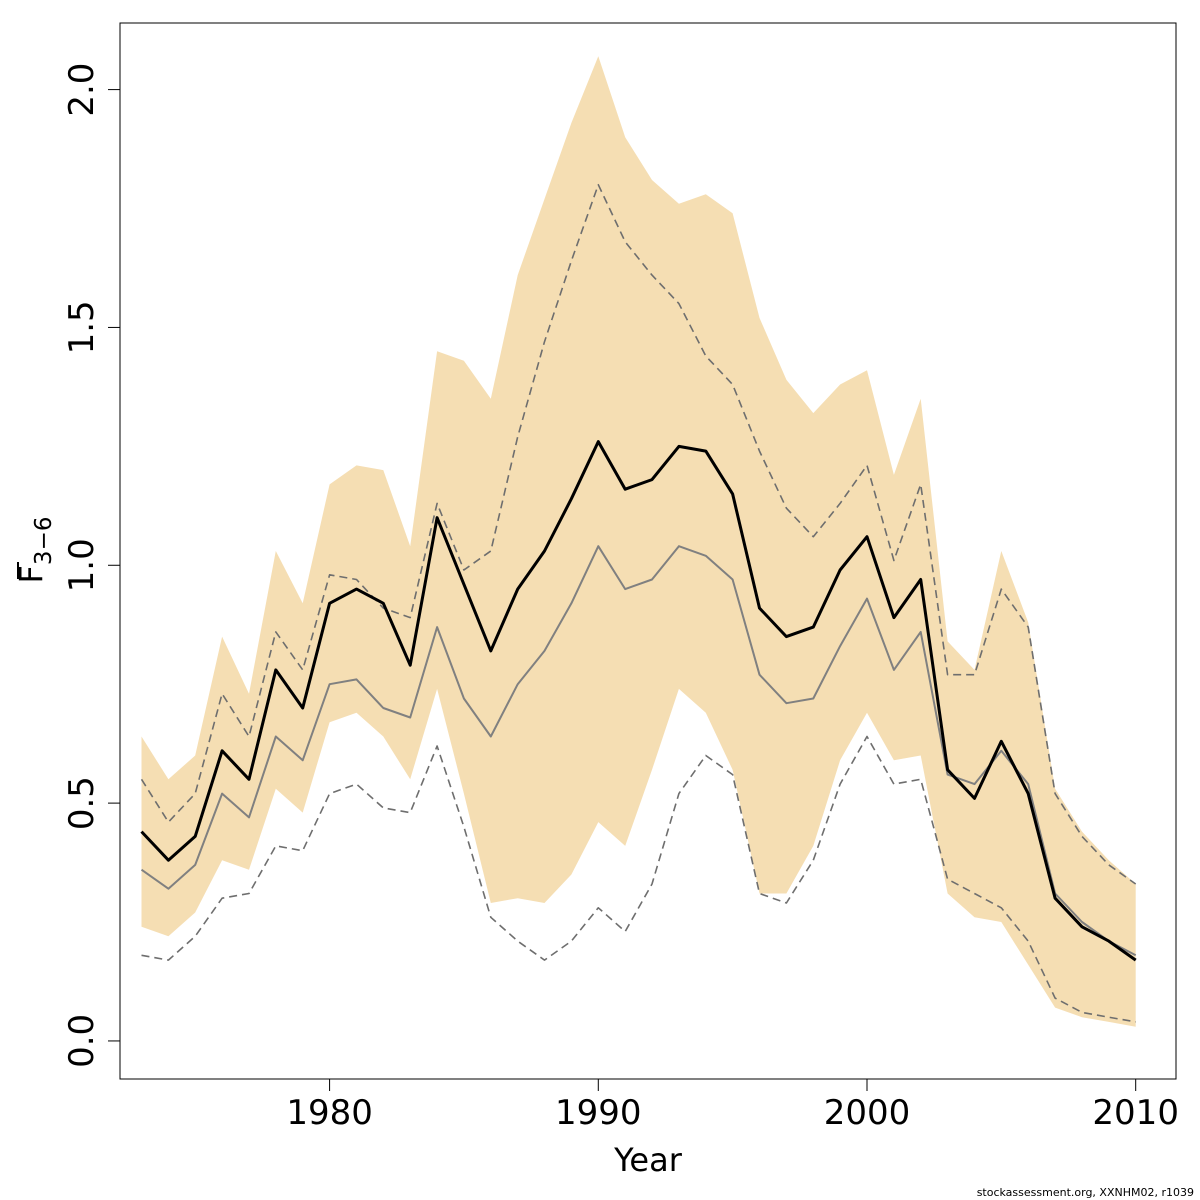 Image resolution: width=1200 pixels, height=1200 pixels. I want to click on x-tick-label: 1990, so click(598, 1113).